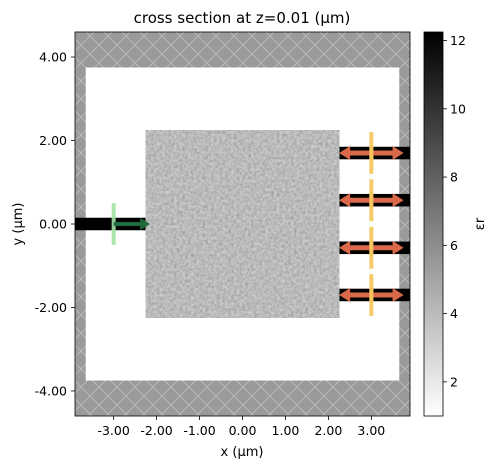 The height and width of the screenshot is (470, 497). I want to click on source-layer, so click(131, 224).